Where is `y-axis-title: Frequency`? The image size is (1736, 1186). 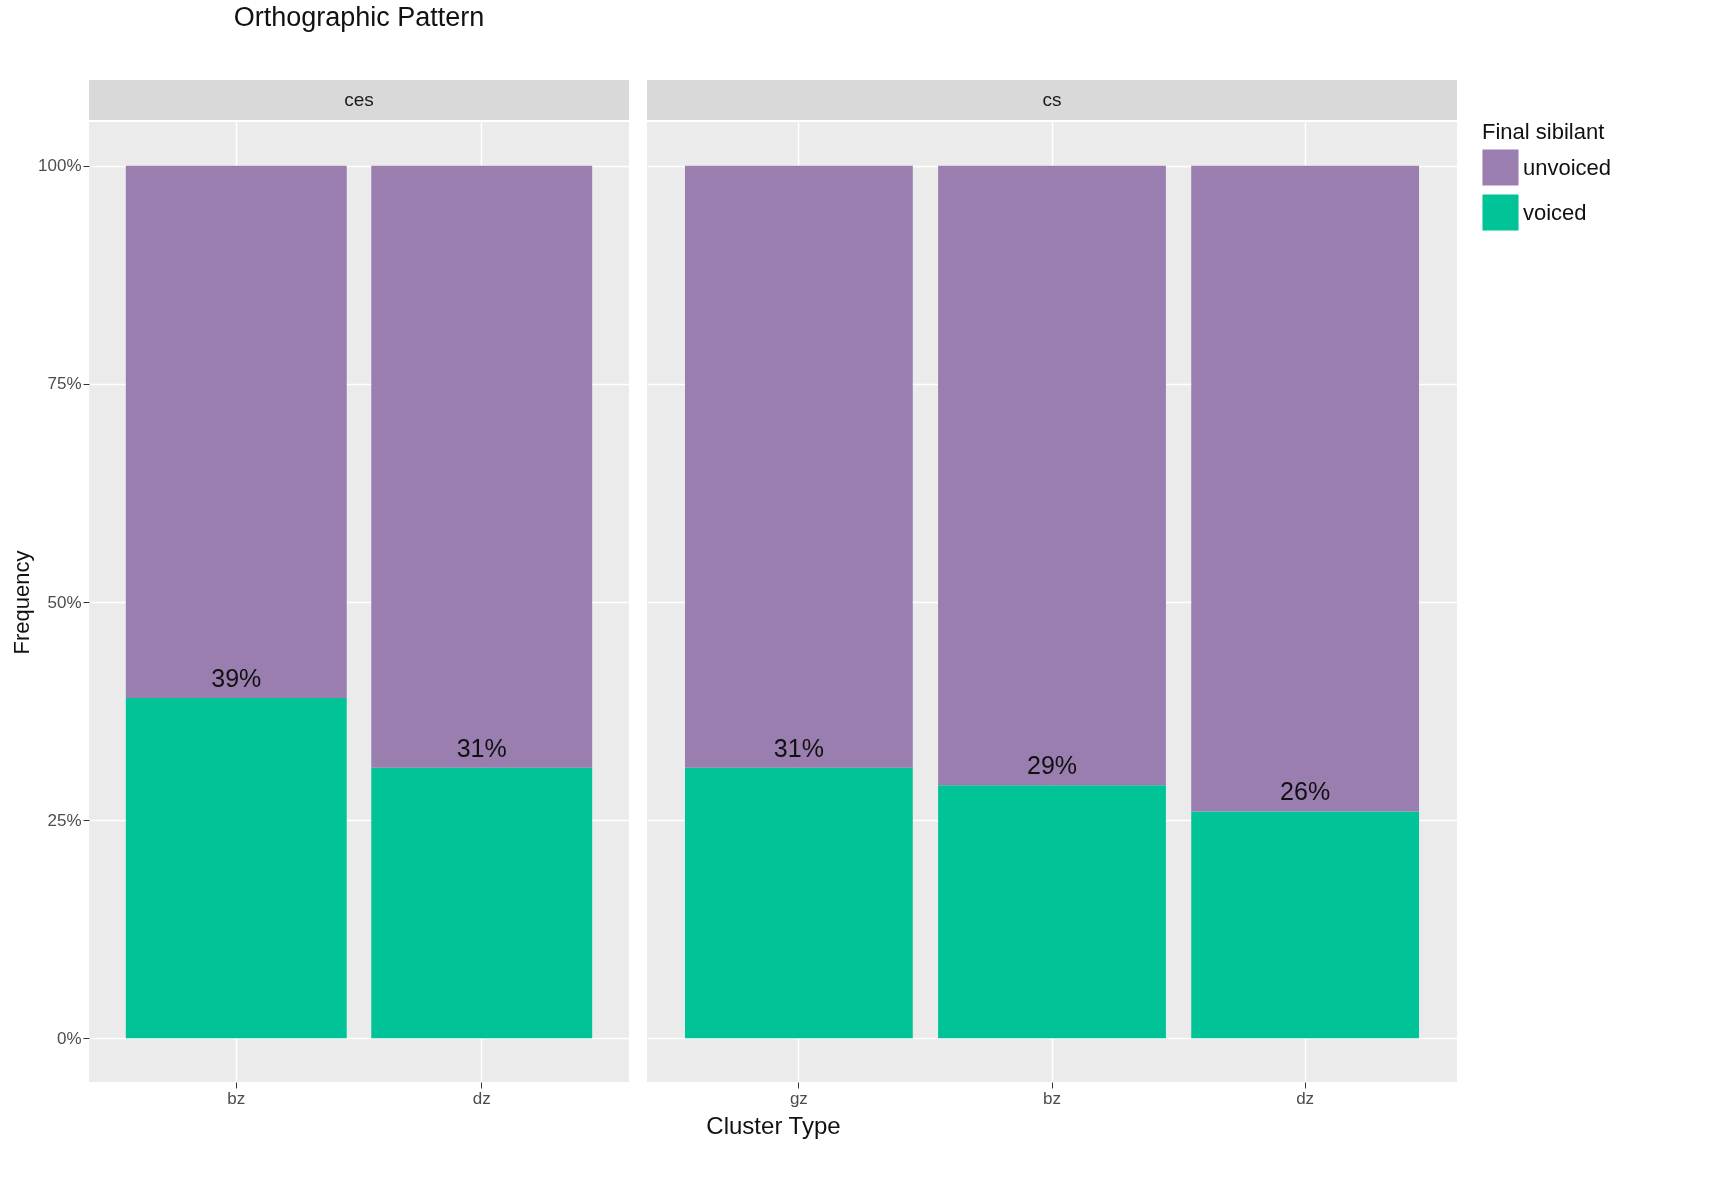
y-axis-title: Frequency is located at coordinates (22, 602).